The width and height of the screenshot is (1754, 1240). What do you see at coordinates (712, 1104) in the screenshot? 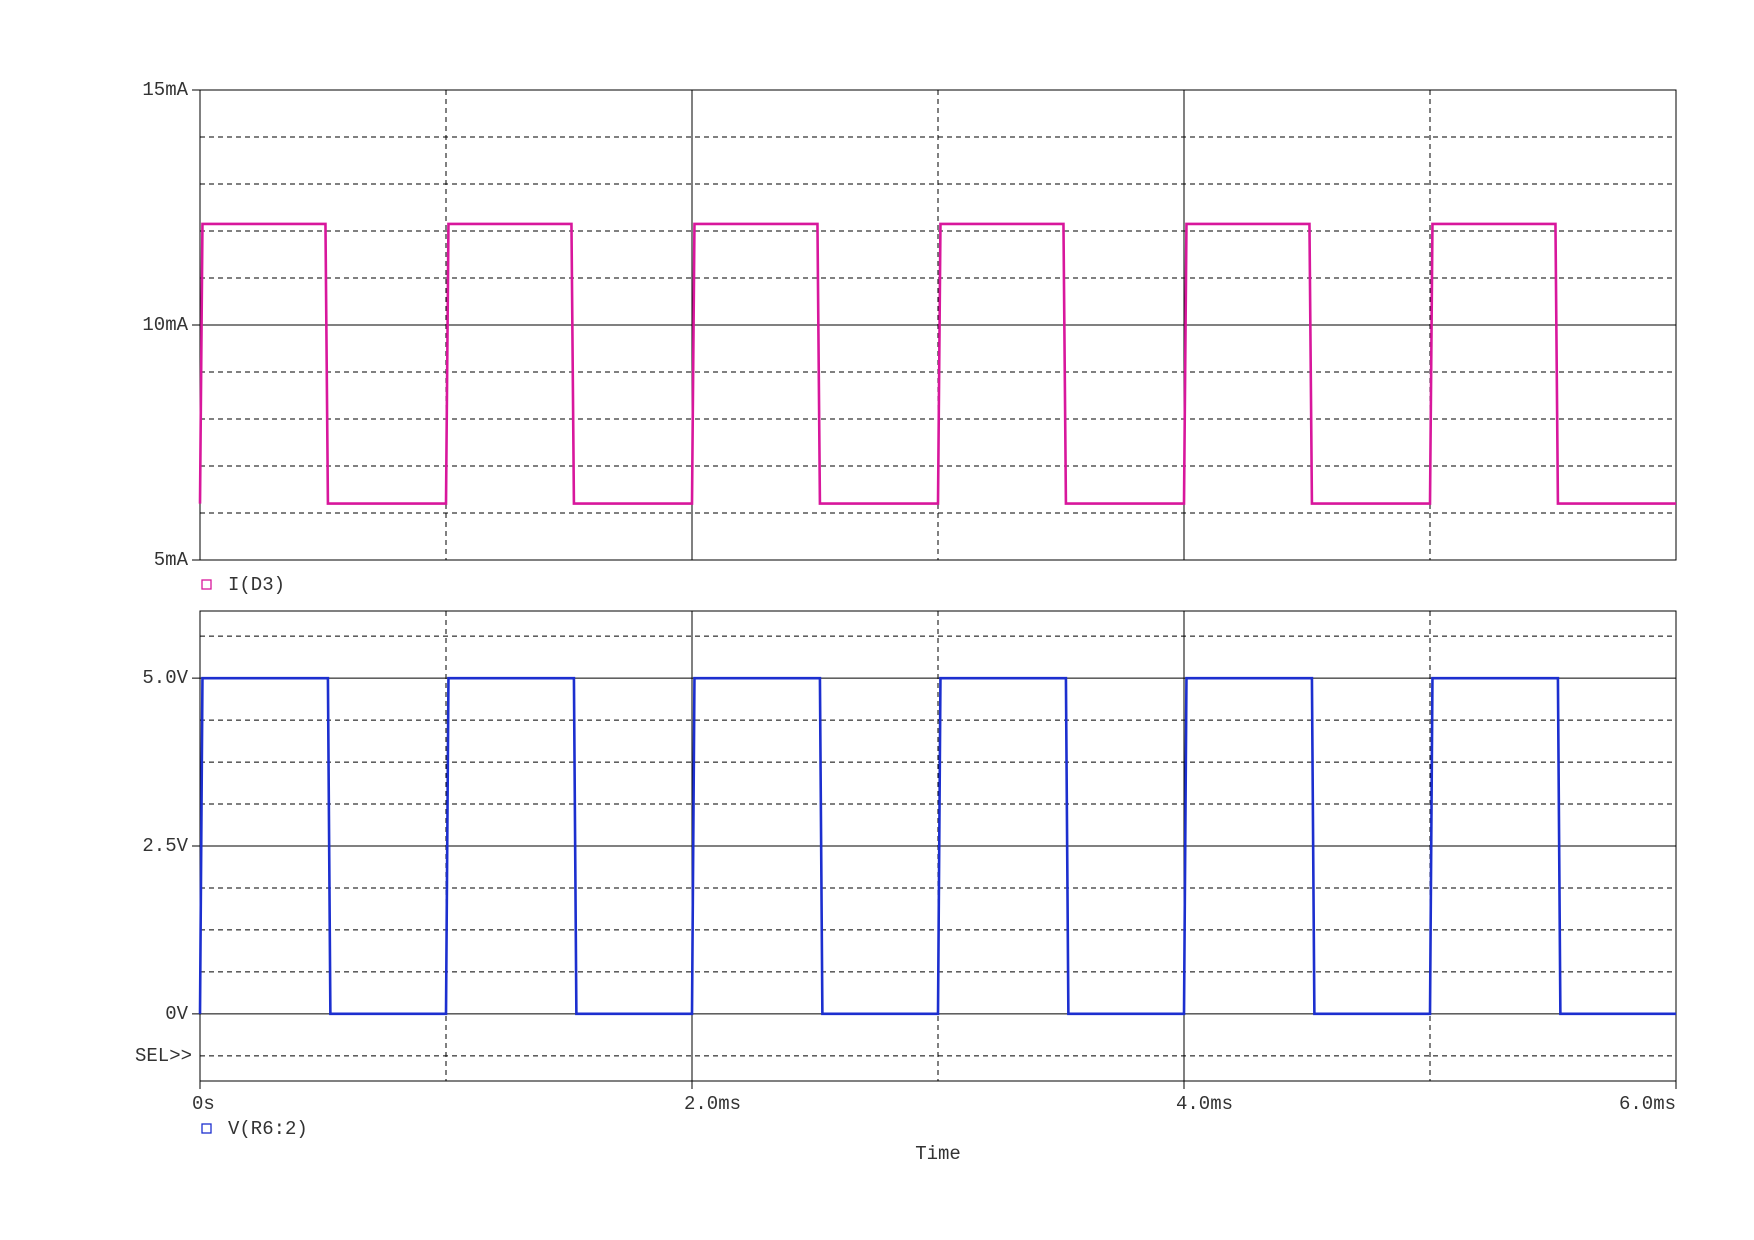
I see `x-tick-label: 2.0ms` at bounding box center [712, 1104].